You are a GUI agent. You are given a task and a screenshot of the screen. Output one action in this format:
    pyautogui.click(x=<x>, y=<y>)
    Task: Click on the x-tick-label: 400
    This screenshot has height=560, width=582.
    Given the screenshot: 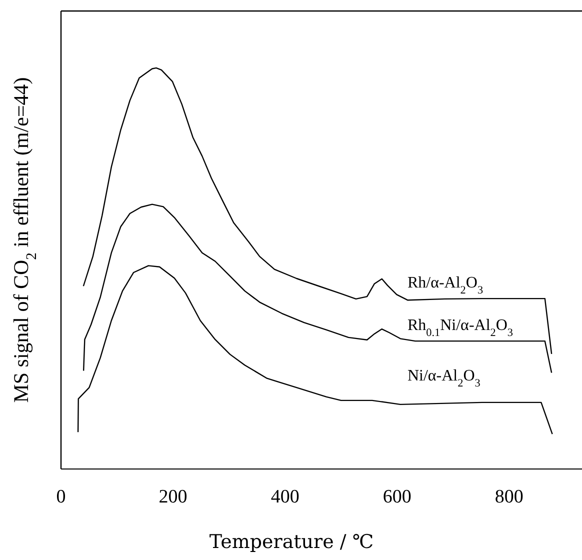 What is the action you would take?
    pyautogui.click(x=285, y=497)
    